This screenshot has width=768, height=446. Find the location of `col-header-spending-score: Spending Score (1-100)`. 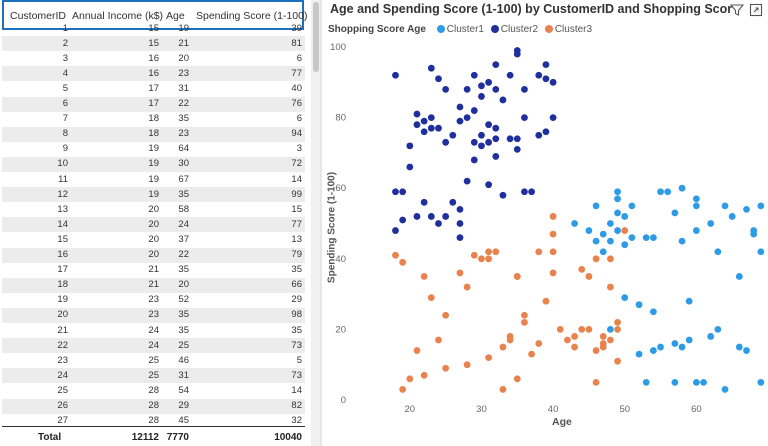

col-header-spending-score: Spending Score (1-100) is located at coordinates (252, 16).